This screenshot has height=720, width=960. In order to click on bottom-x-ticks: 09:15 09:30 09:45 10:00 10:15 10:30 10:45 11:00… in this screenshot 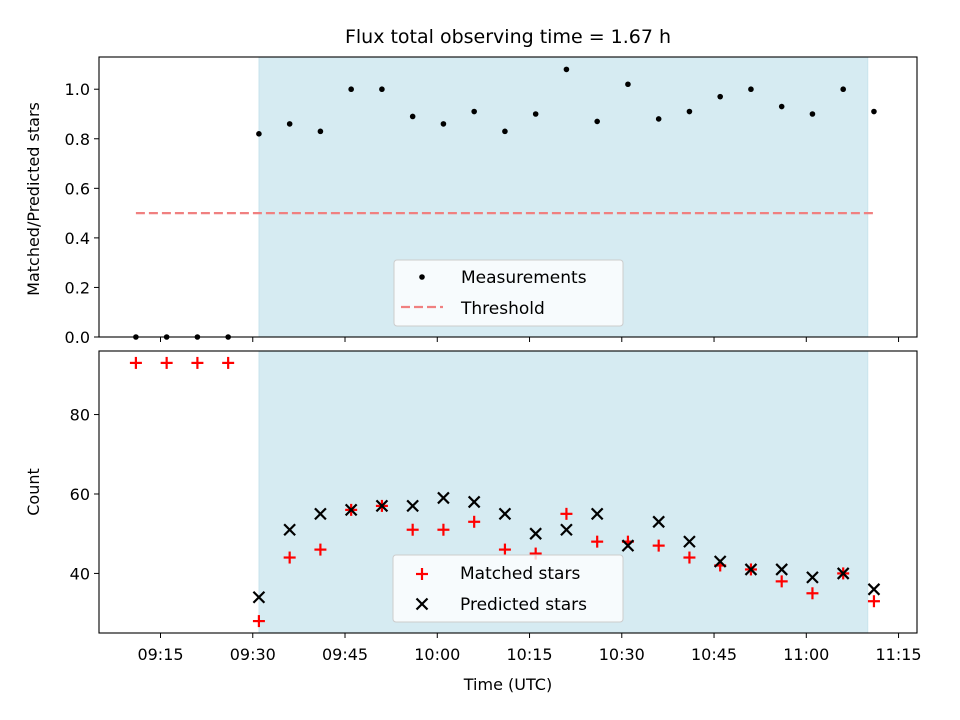, I will do `click(529, 648)`.